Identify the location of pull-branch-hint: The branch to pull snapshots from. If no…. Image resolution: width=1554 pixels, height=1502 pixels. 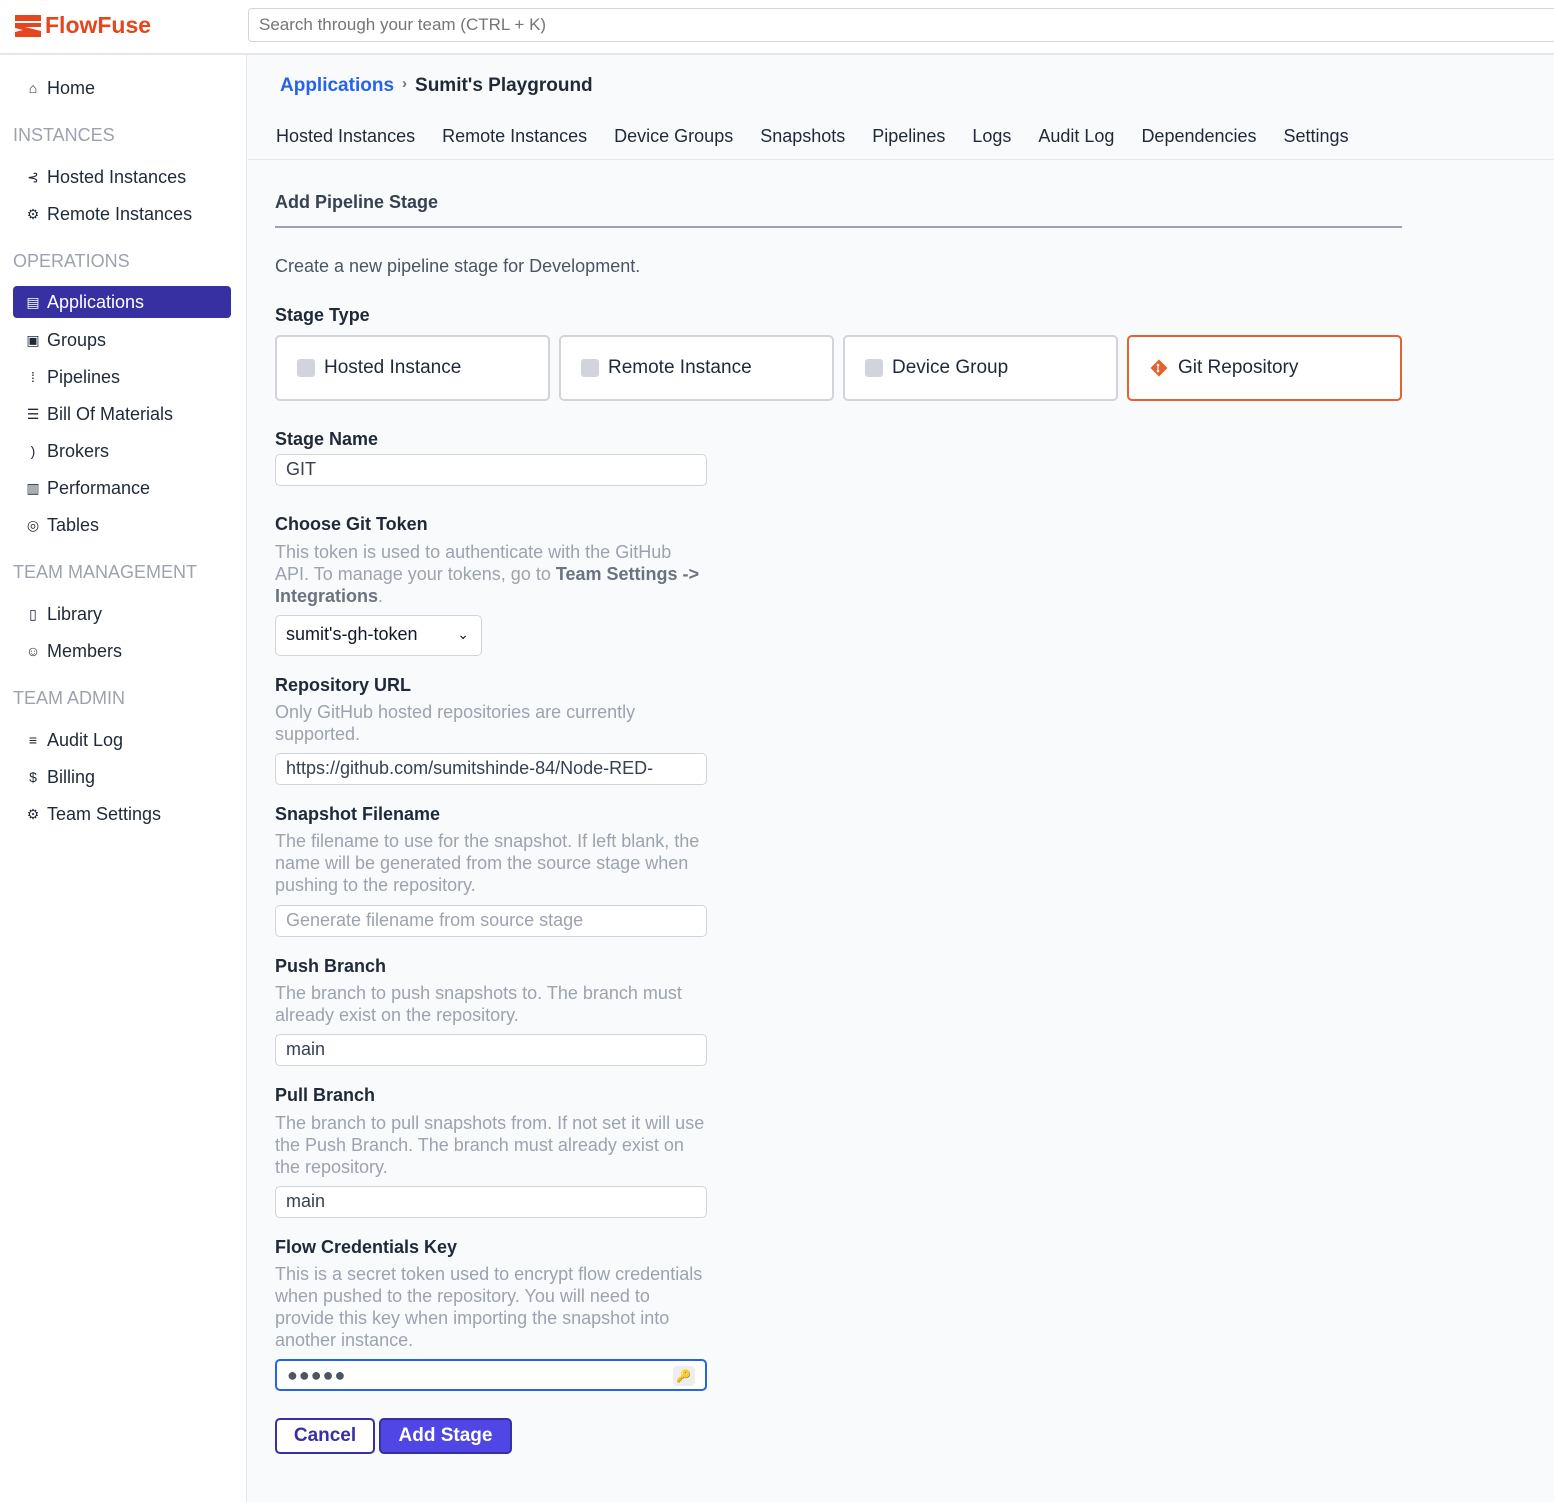
(490, 1145).